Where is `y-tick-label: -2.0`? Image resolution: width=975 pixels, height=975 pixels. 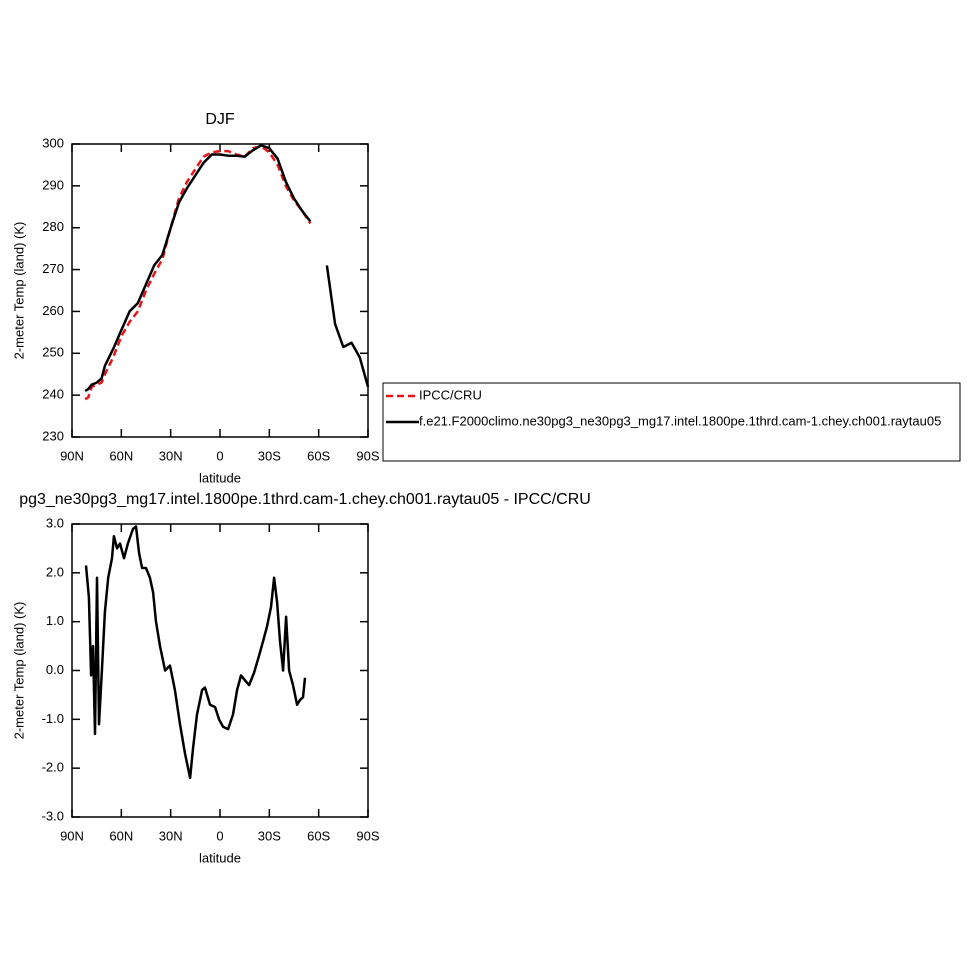 y-tick-label: -2.0 is located at coordinates (53, 767).